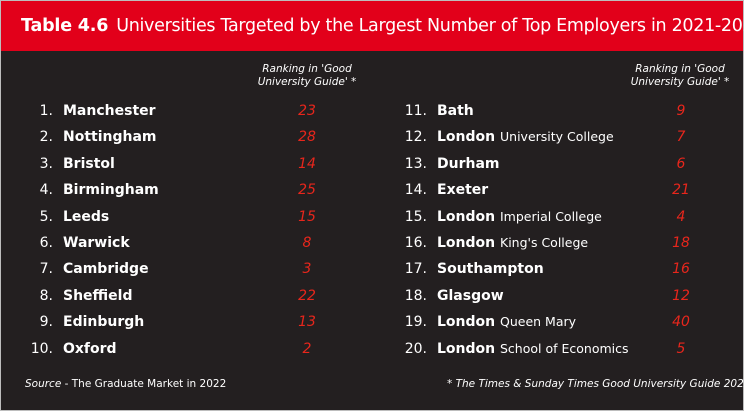 This screenshot has height=411, width=744. What do you see at coordinates (415, 243) in the screenshot?
I see `row-rank: 16.` at bounding box center [415, 243].